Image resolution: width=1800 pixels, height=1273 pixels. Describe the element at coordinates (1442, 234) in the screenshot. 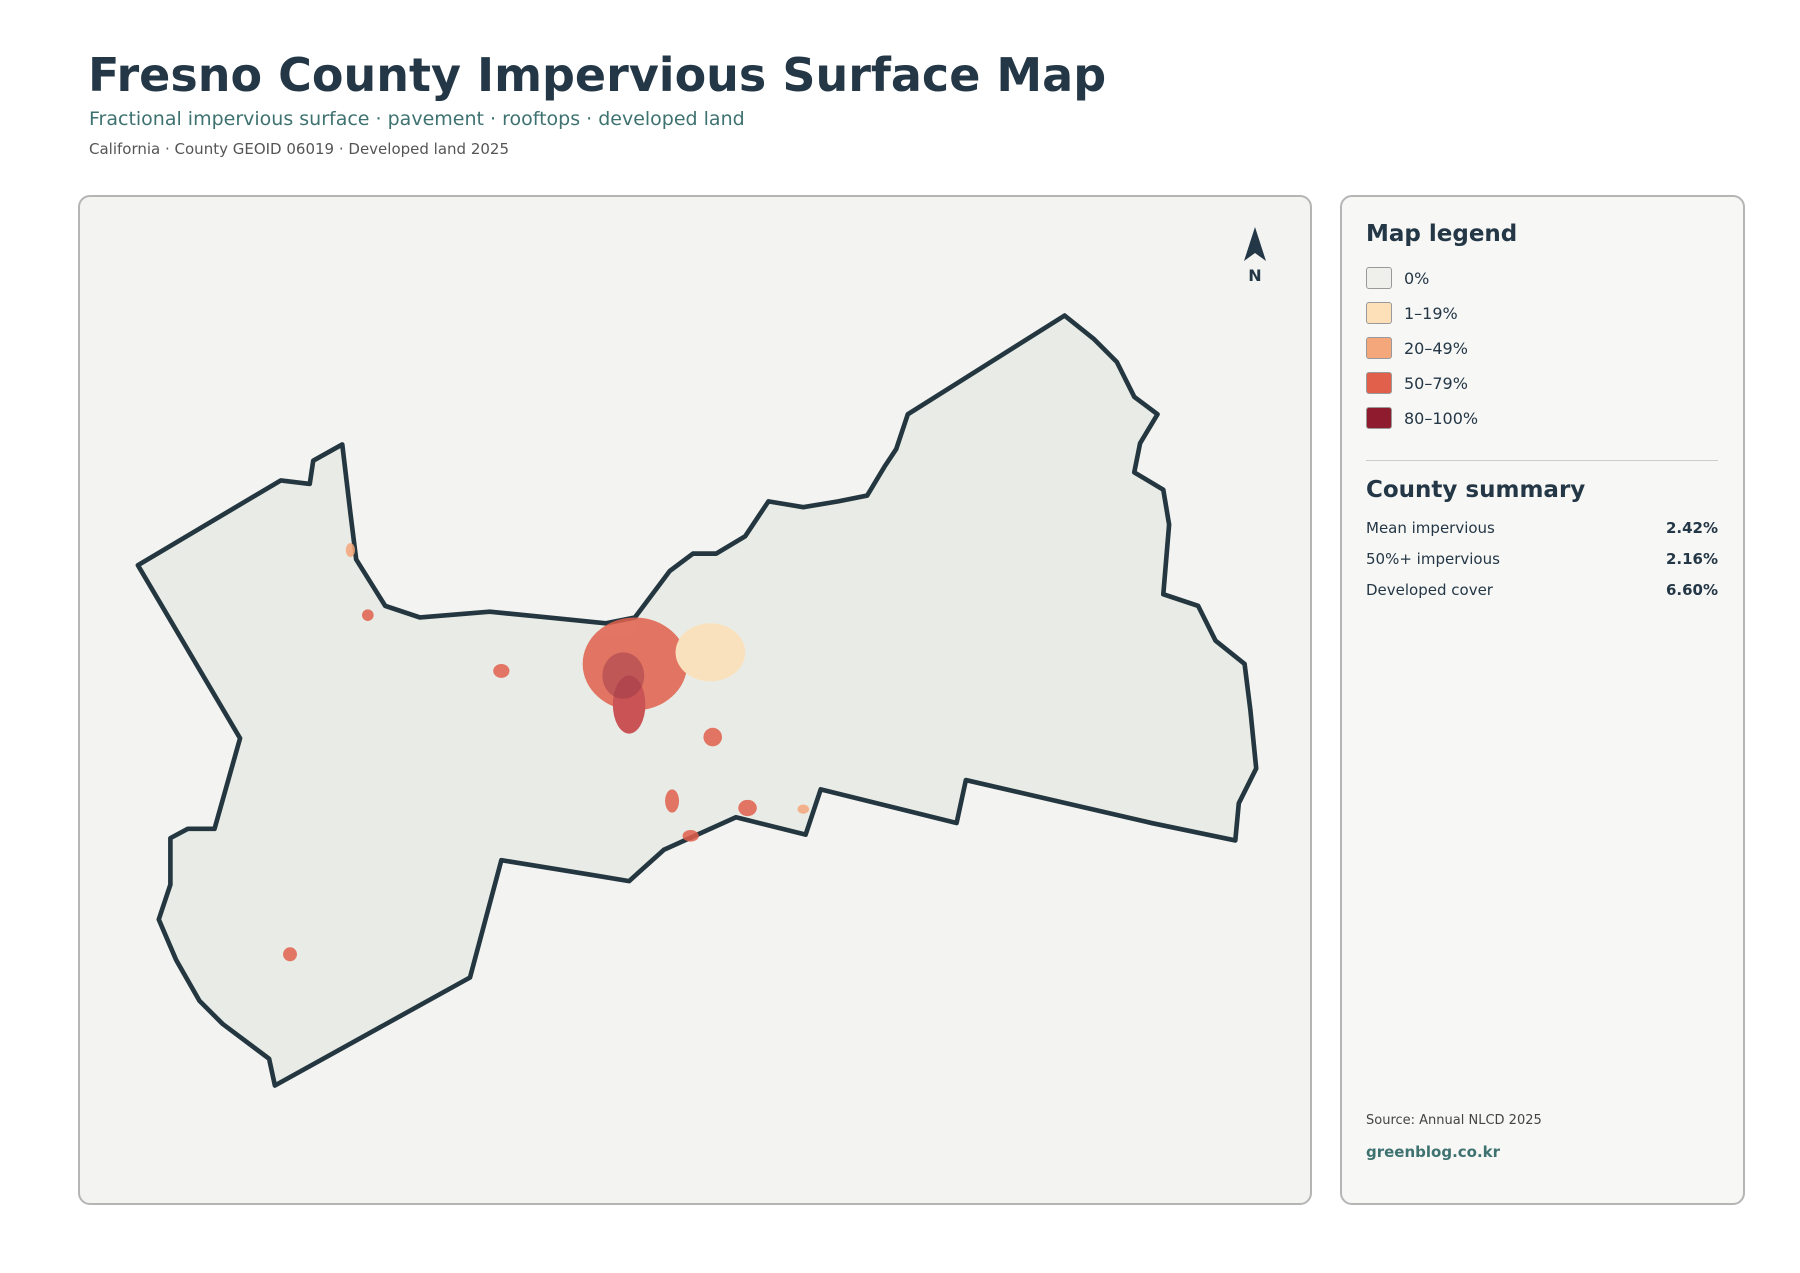

I see `legend-title: Map legend` at that location.